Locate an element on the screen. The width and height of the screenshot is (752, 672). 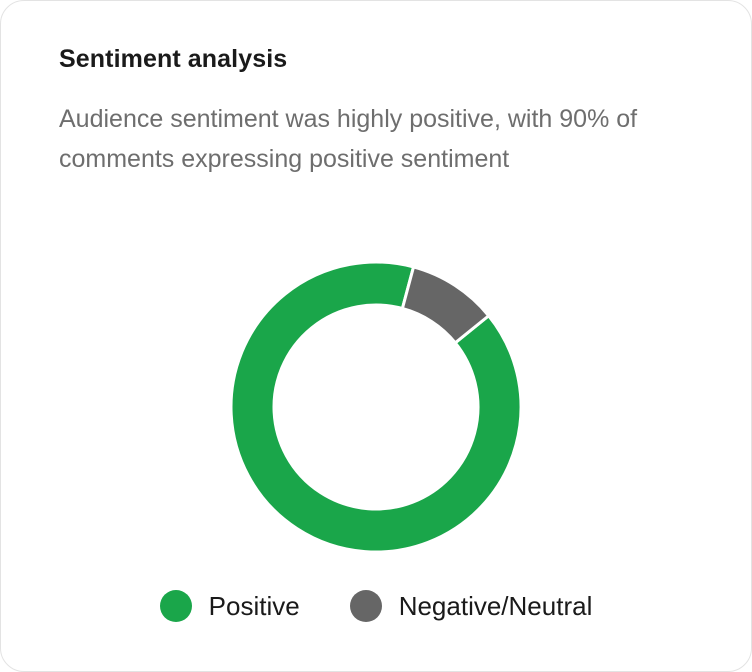
legend-item-negative-neutral: Negative/Neutral is located at coordinates (471, 606).